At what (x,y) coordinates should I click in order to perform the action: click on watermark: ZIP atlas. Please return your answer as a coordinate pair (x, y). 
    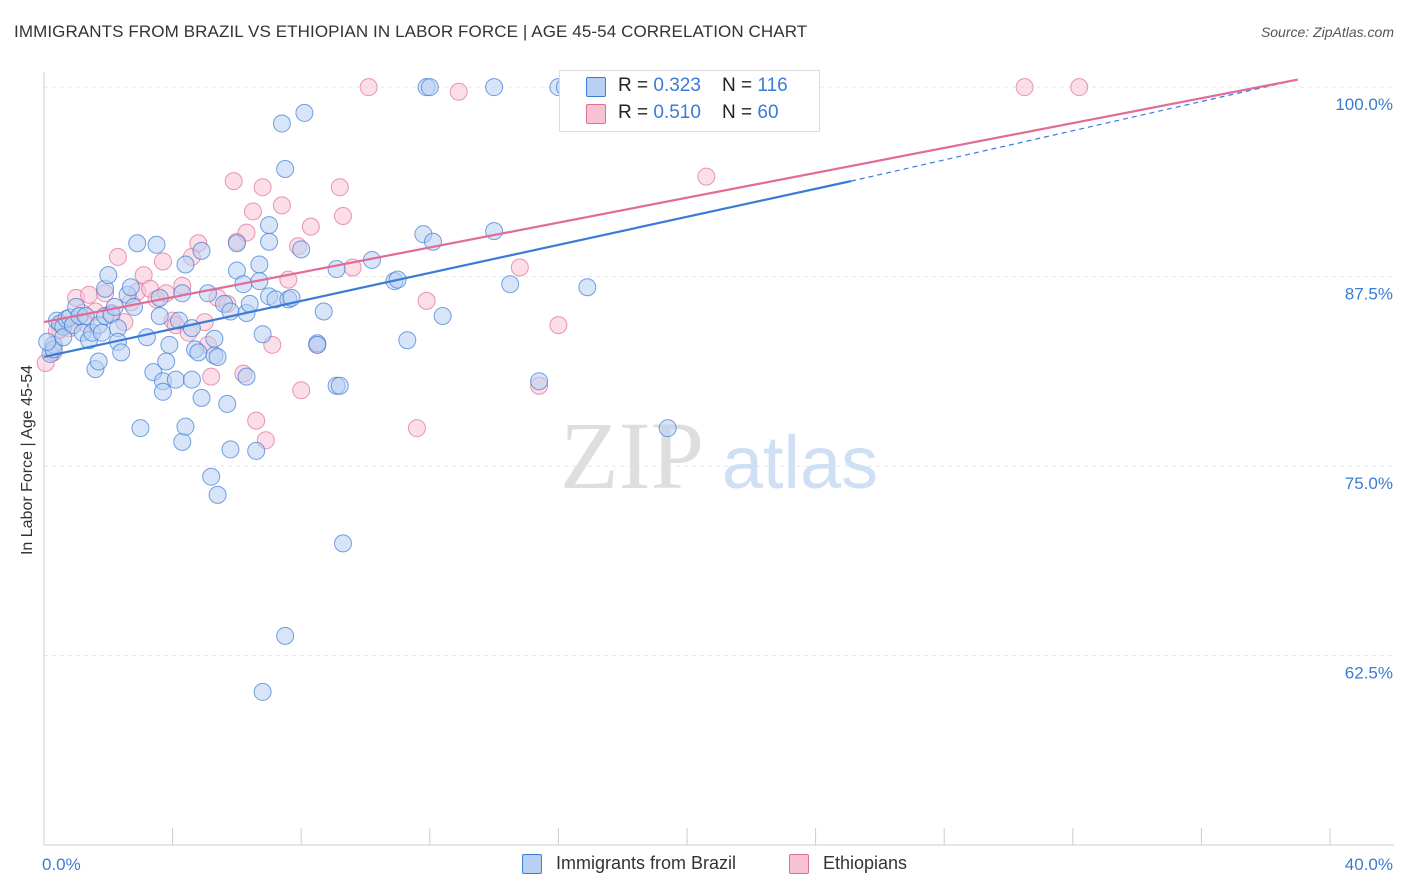
    Looking at the image, I should click on (719, 455).